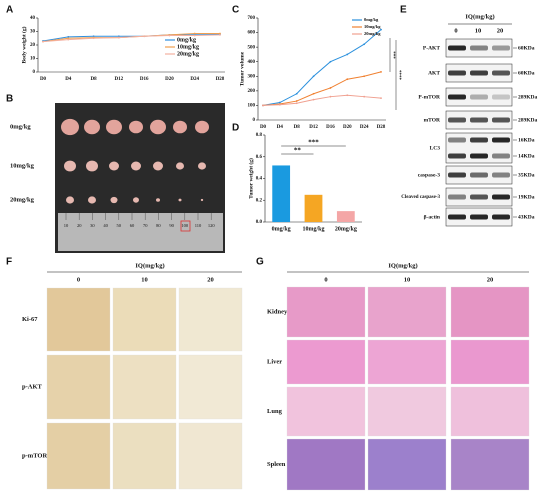  Describe the element at coordinates (313, 229) in the screenshot. I see `x-tick-label: 10mg/kg` at that location.